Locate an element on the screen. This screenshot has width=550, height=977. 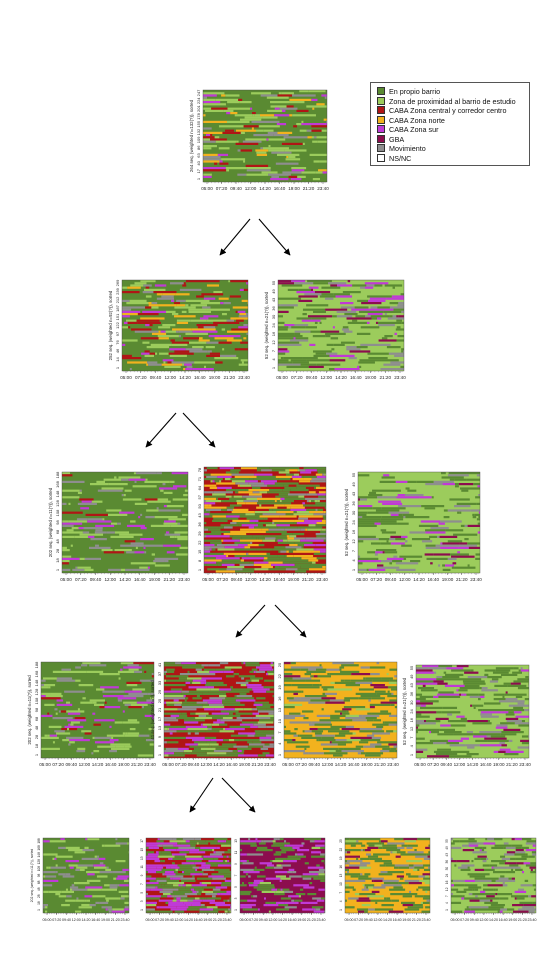
y-tick-label: 14 is located at coordinates (117, 359).